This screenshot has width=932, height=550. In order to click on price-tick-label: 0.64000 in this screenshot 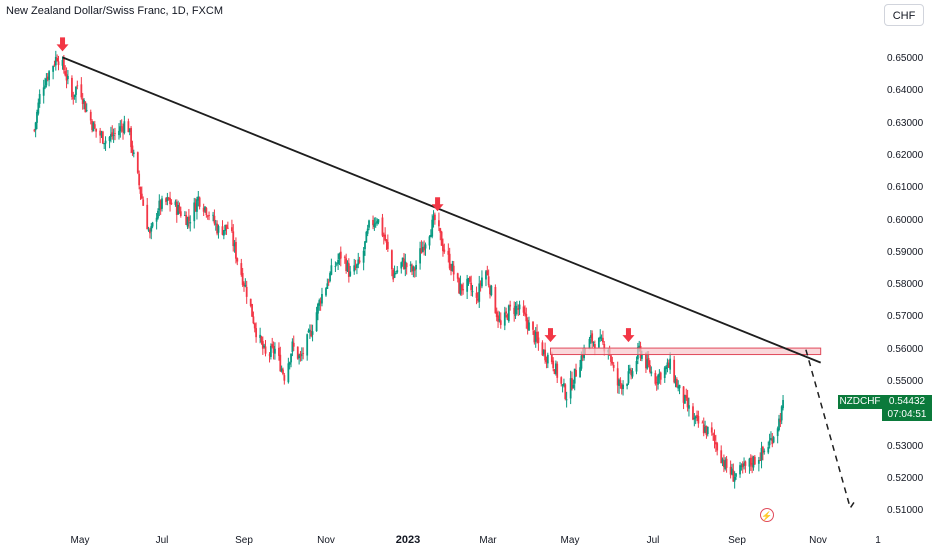, I will do `click(905, 91)`.